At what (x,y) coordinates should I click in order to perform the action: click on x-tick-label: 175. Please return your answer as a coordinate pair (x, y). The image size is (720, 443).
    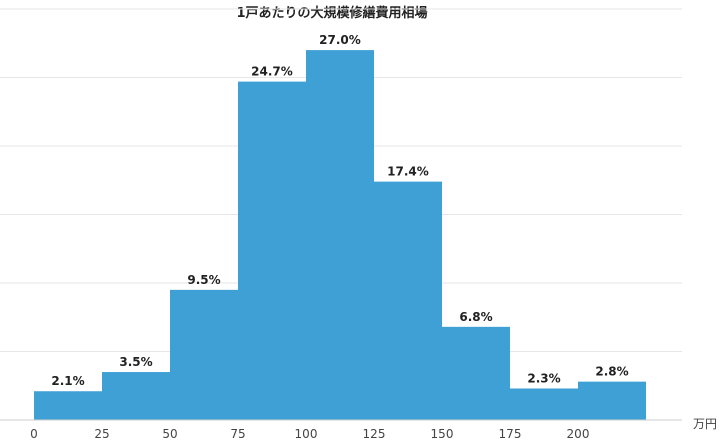
    Looking at the image, I should click on (510, 434).